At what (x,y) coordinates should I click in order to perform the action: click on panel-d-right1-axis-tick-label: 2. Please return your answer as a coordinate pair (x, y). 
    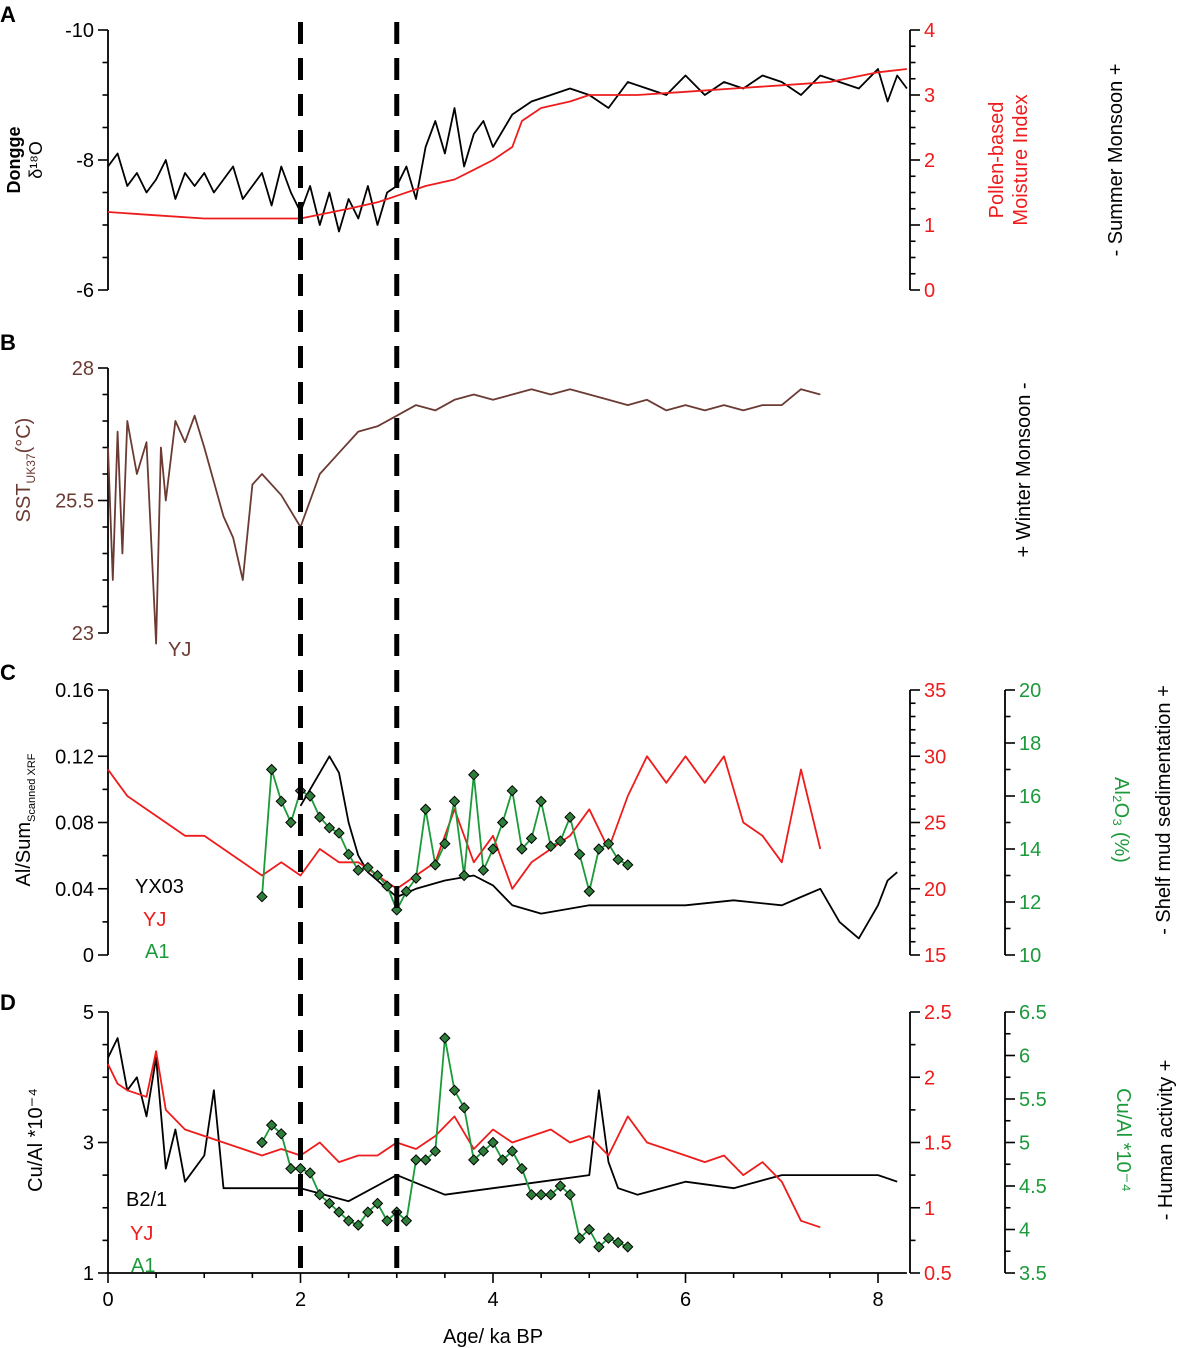
    Looking at the image, I should click on (929, 1078).